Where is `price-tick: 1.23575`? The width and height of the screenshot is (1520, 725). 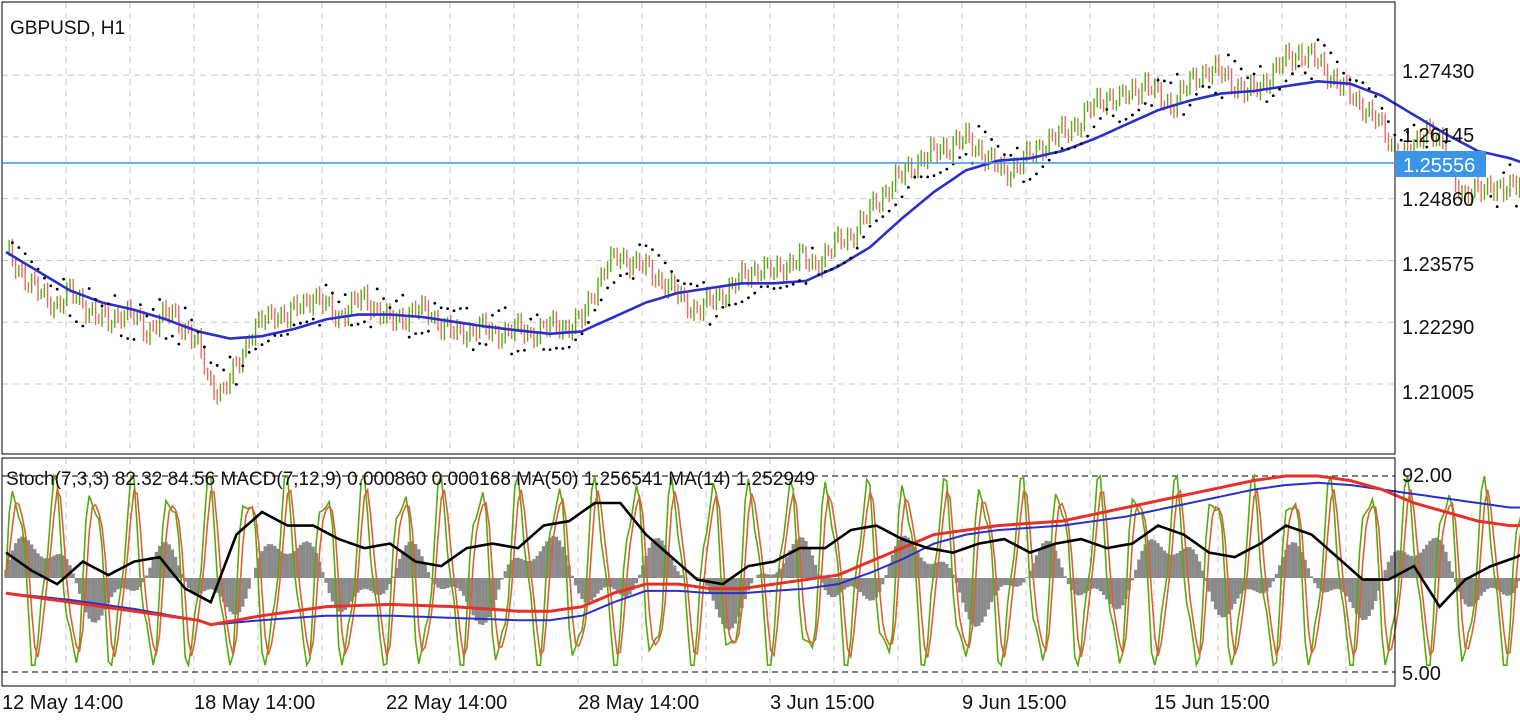
price-tick: 1.23575 is located at coordinates (1438, 265).